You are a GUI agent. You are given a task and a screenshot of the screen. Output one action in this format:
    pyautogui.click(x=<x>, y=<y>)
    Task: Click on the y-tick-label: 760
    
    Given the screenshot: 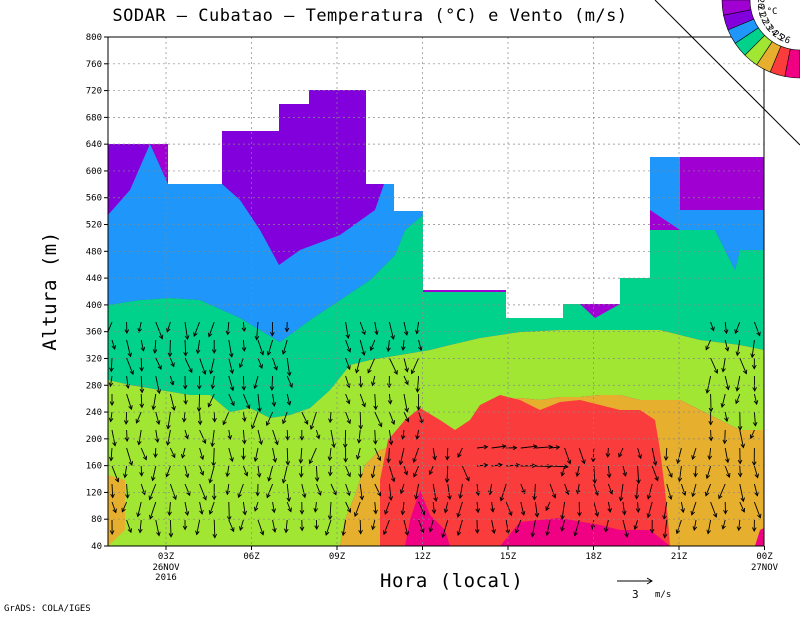 What is the action you would take?
    pyautogui.click(x=94, y=65)
    